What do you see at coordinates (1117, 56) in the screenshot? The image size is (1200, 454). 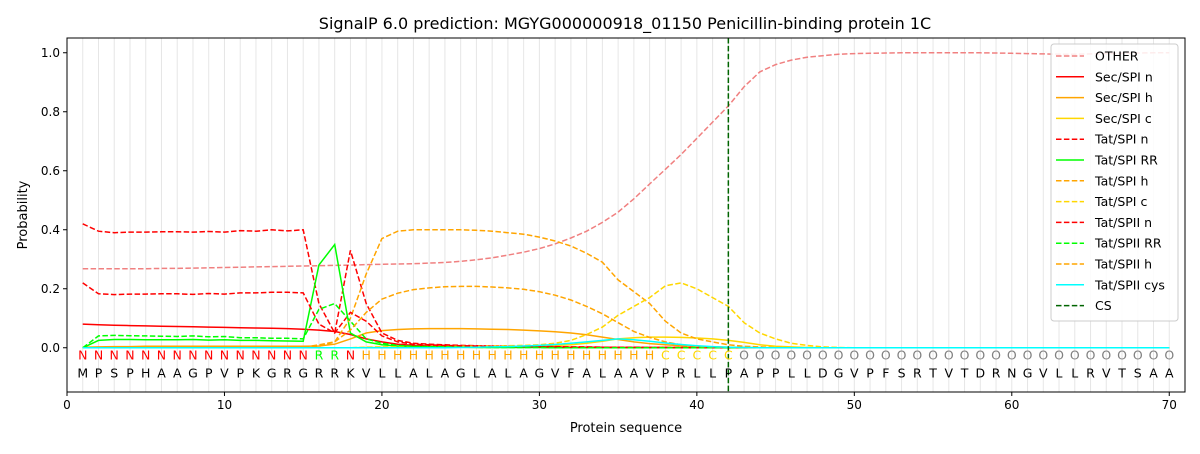 I see `legend-label: OTHER` at bounding box center [1117, 56].